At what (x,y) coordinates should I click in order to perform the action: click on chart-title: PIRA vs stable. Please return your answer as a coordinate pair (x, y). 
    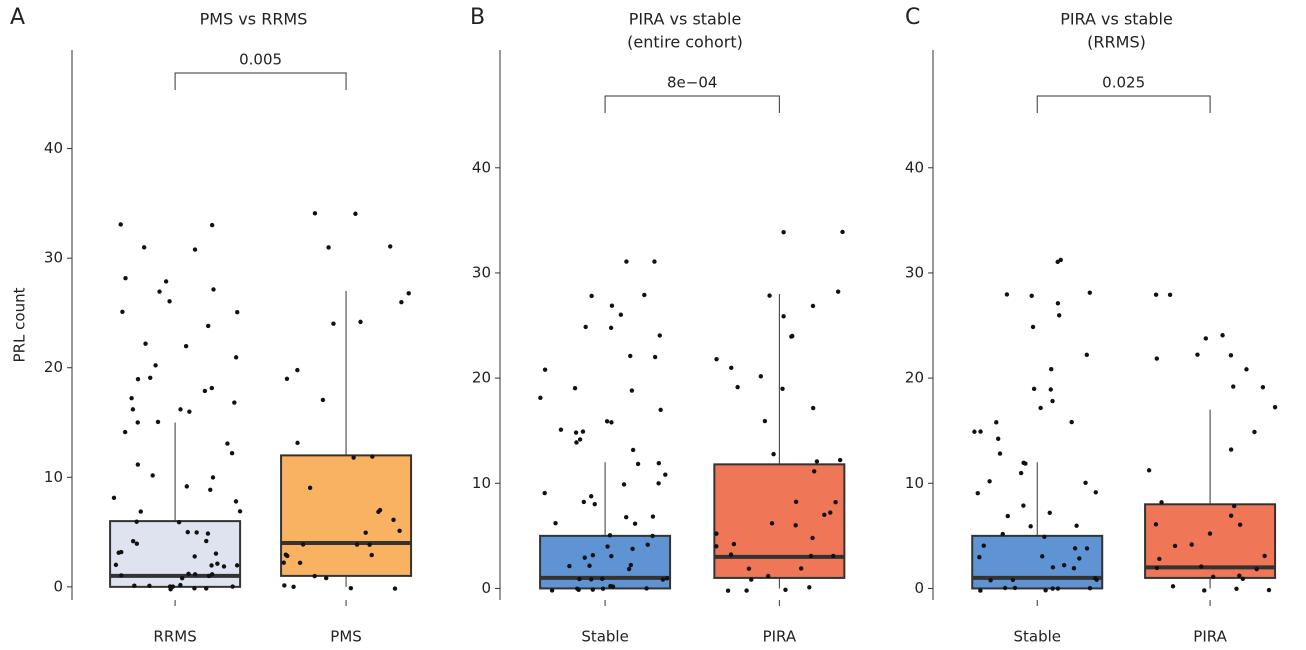
    Looking at the image, I should click on (1116, 19).